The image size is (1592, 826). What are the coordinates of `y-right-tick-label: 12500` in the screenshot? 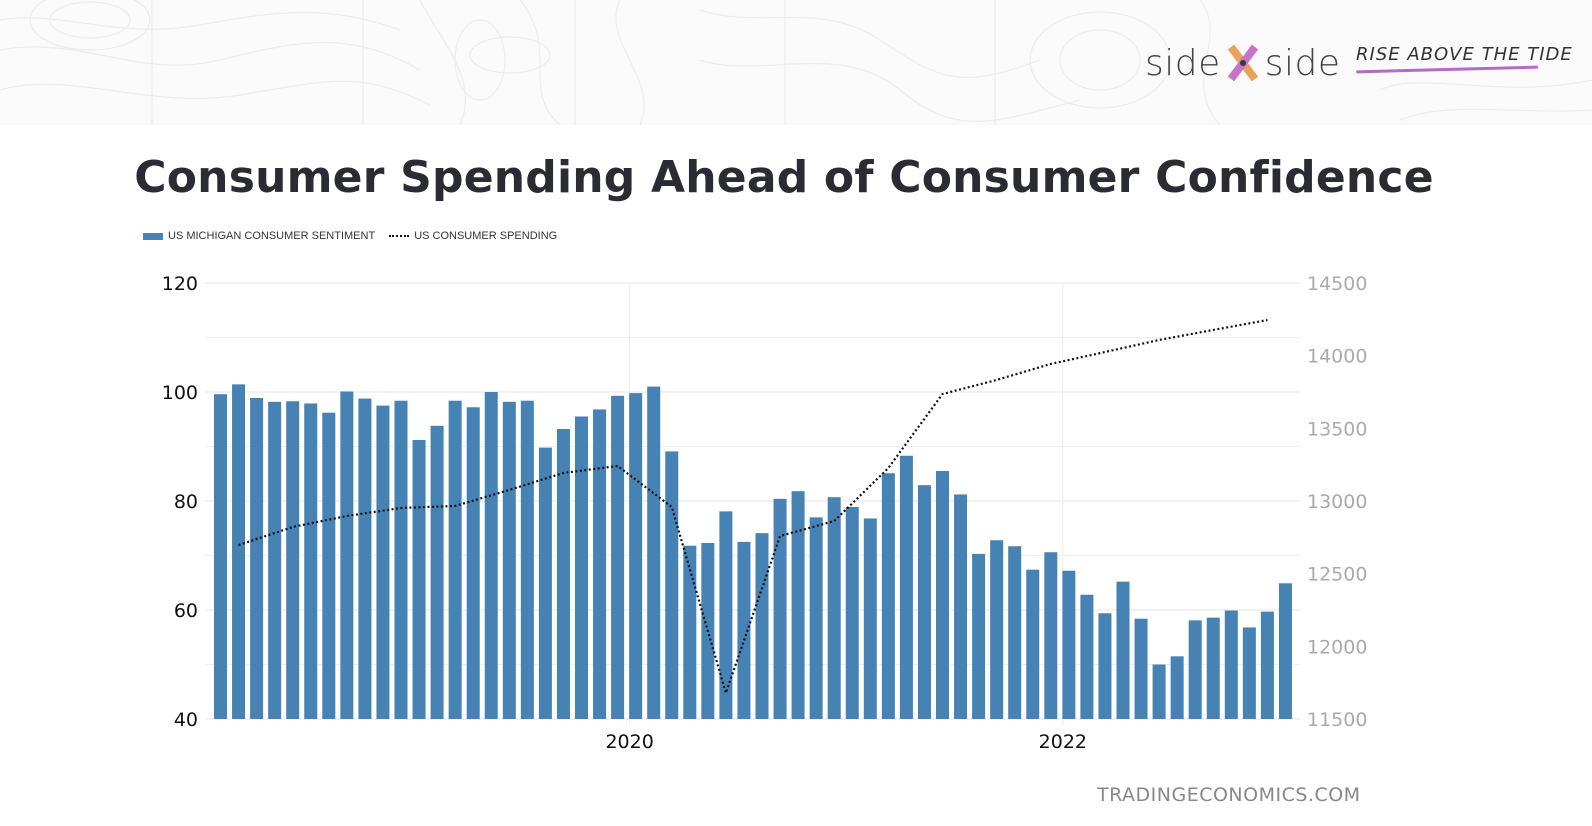 It's located at (1337, 575).